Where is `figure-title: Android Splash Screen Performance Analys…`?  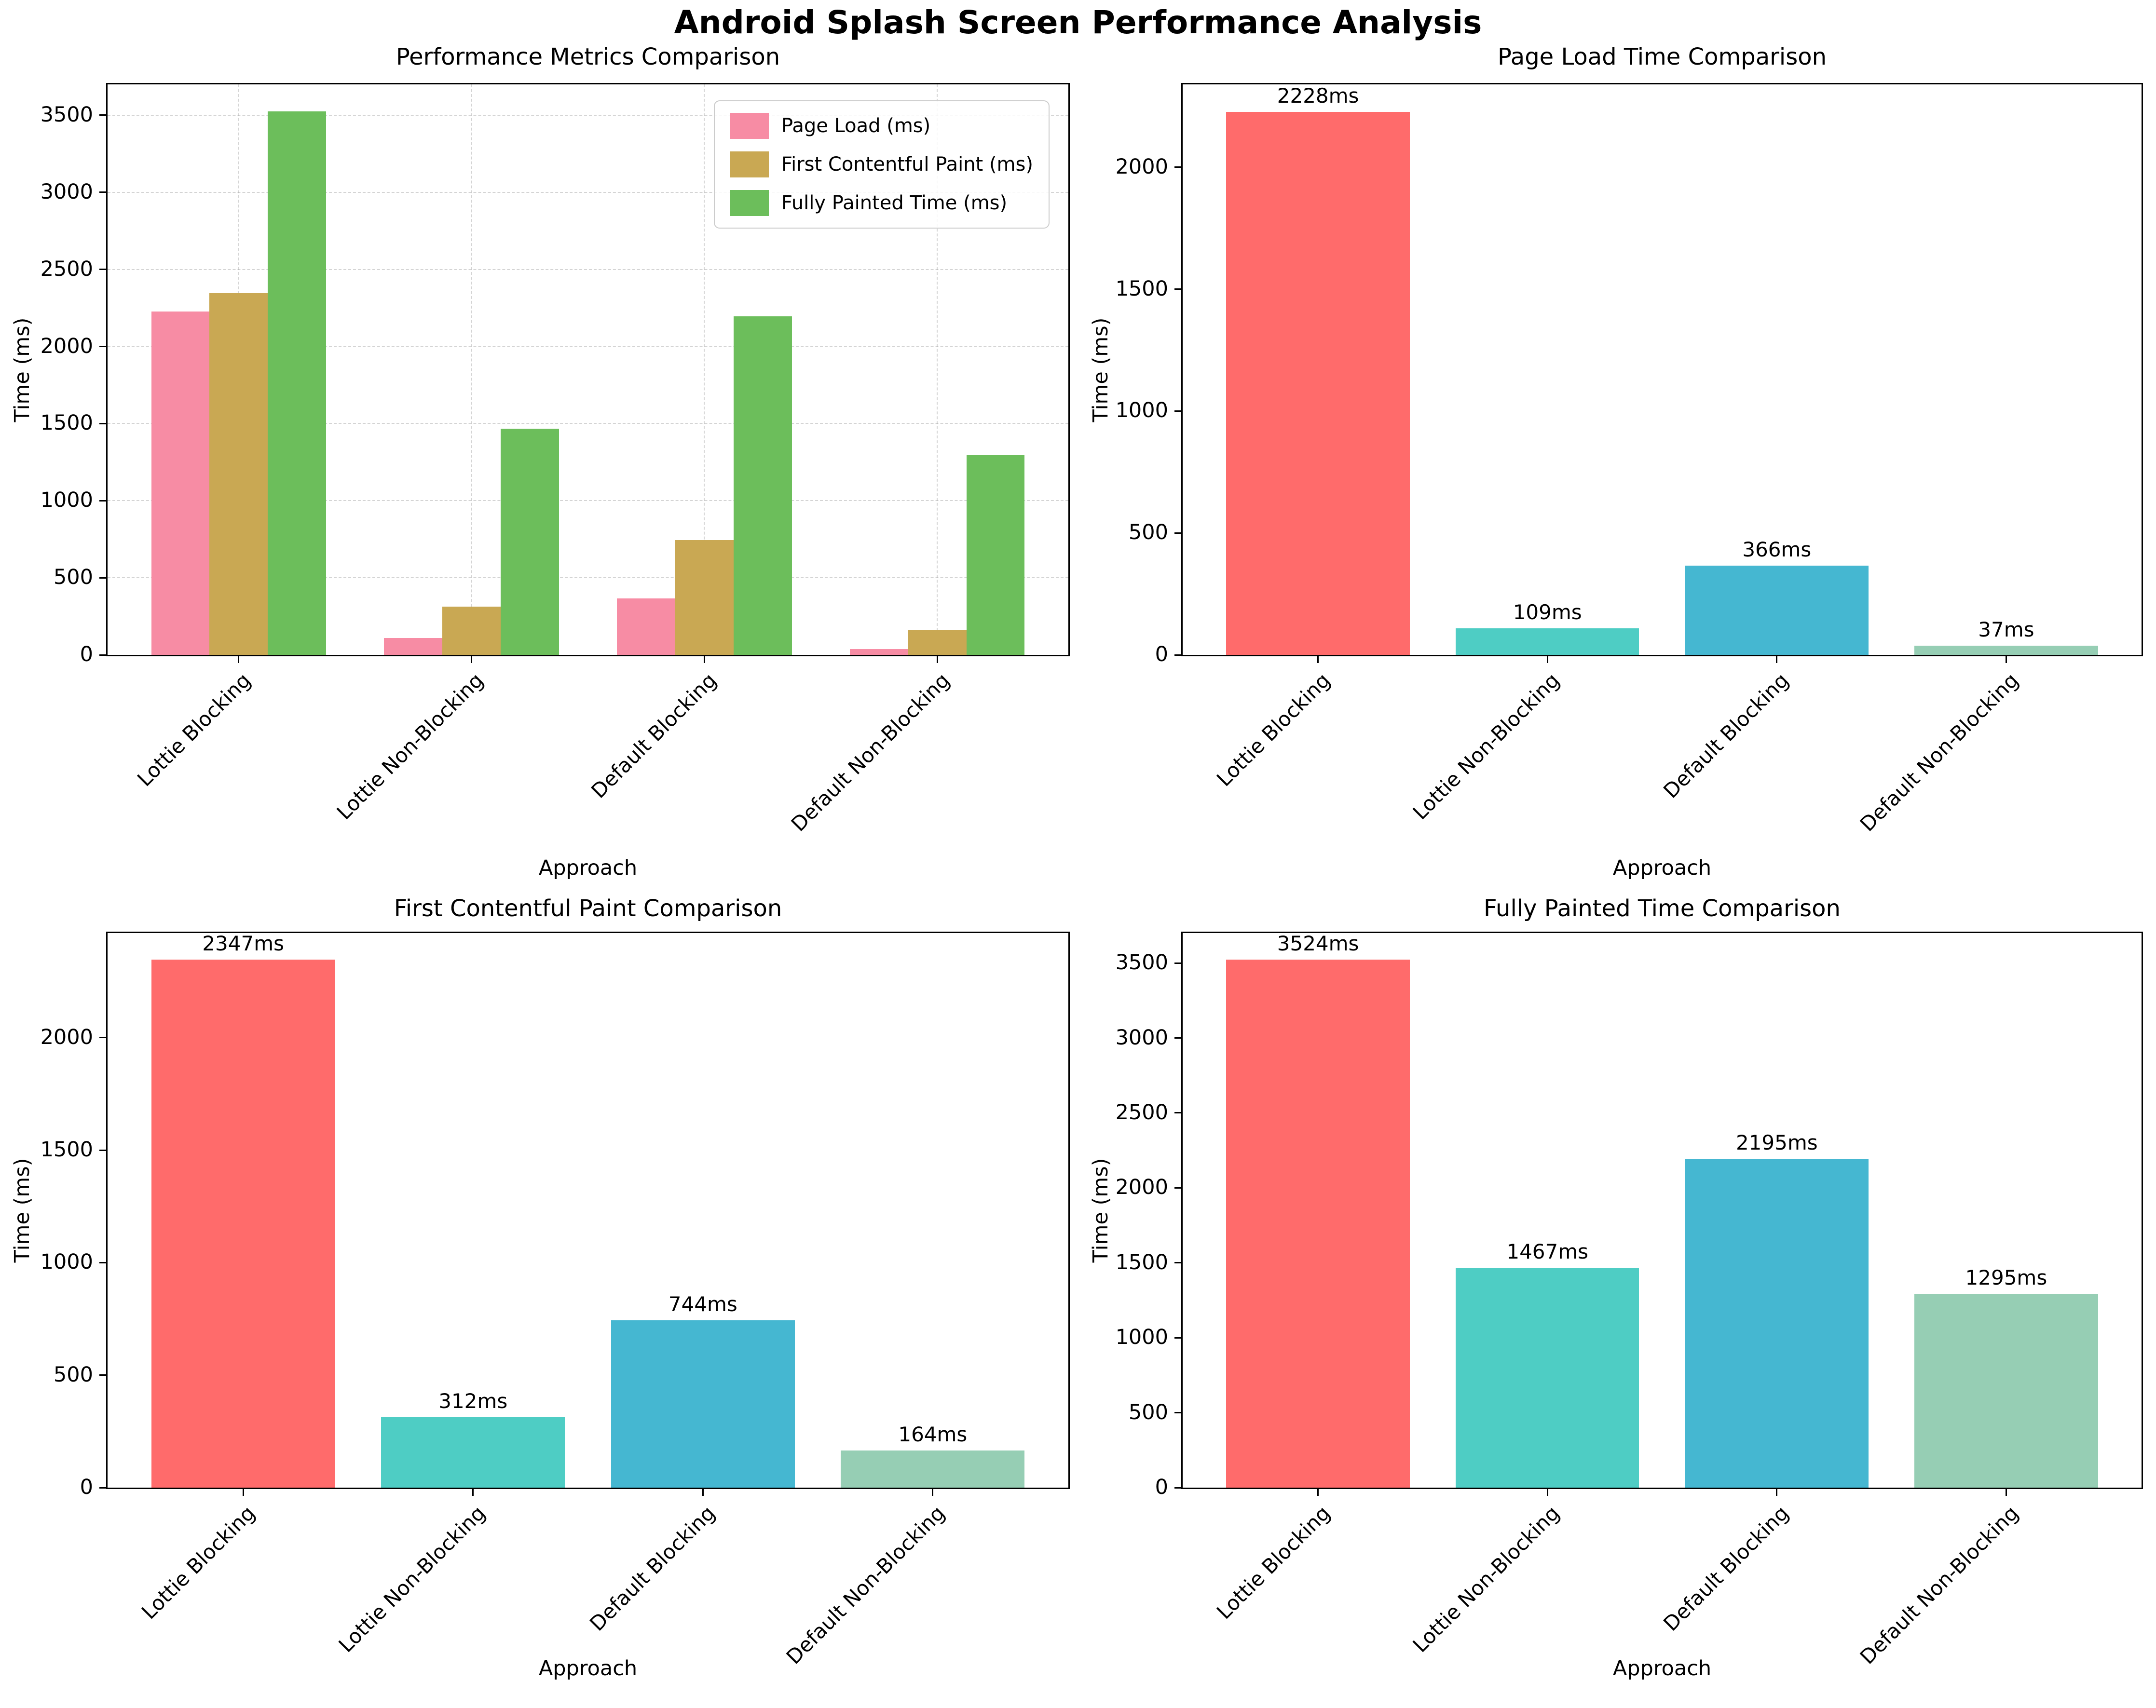
figure-title: Android Splash Screen Performance Analys… is located at coordinates (1078, 22).